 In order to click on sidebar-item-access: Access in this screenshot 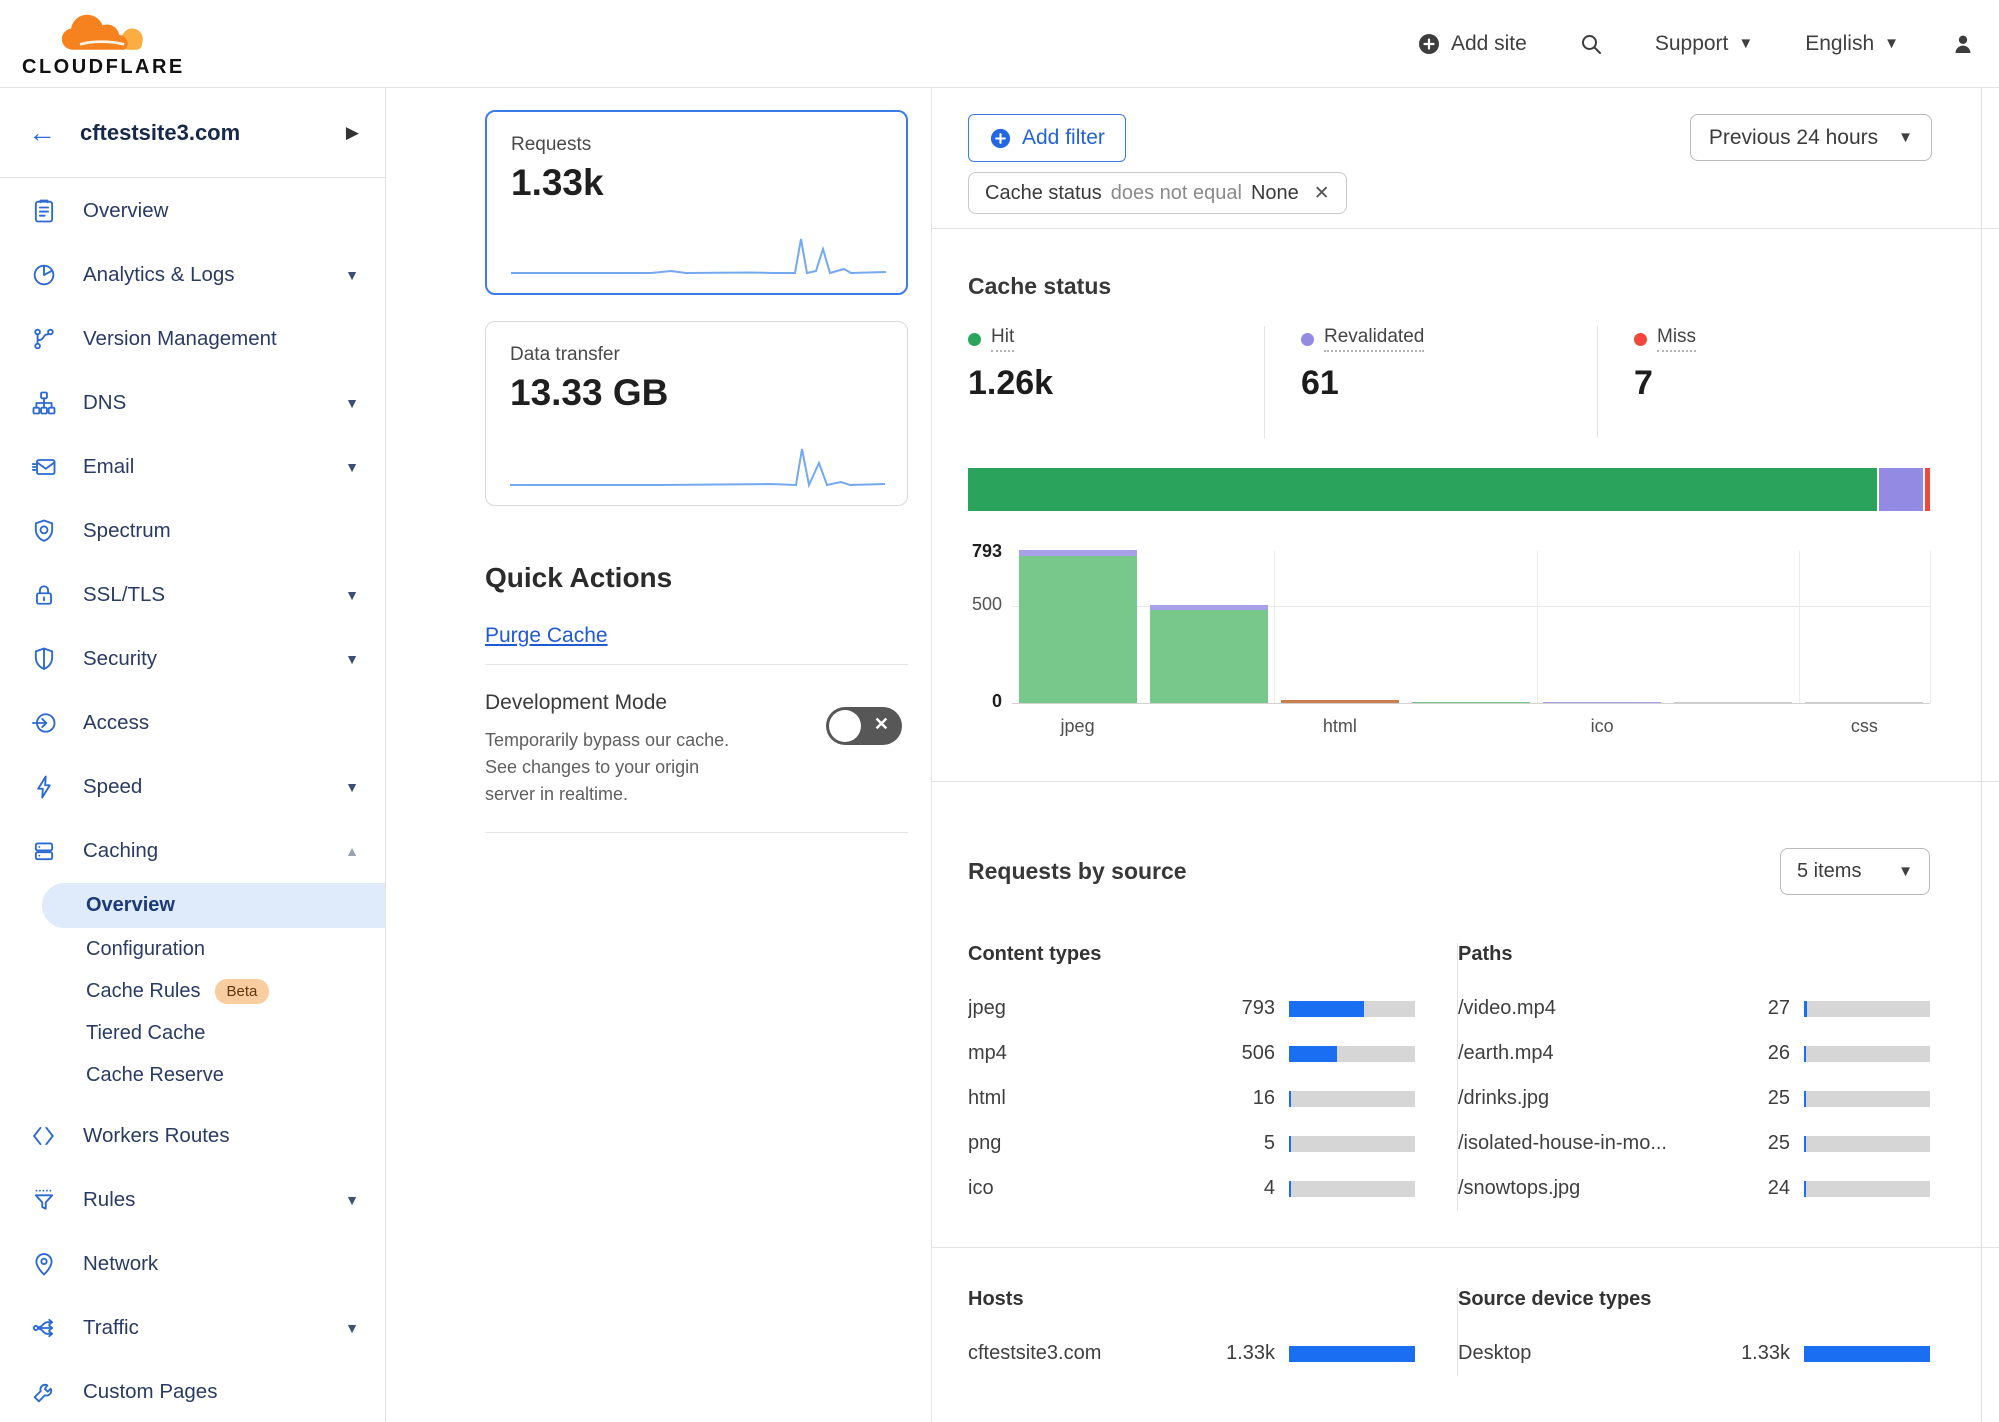, I will do `click(192, 723)`.